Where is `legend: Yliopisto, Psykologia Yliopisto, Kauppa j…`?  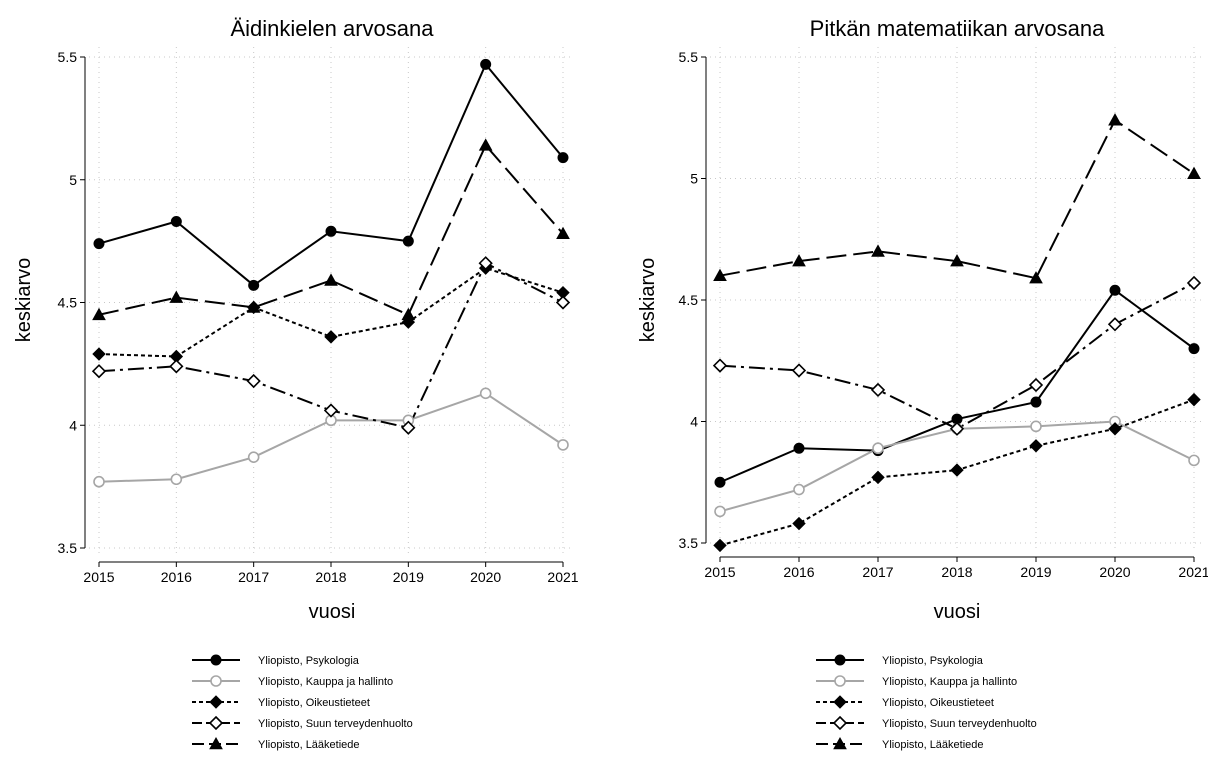
legend: Yliopisto, Psykologia Yliopisto, Kauppa j… is located at coordinates (926, 702).